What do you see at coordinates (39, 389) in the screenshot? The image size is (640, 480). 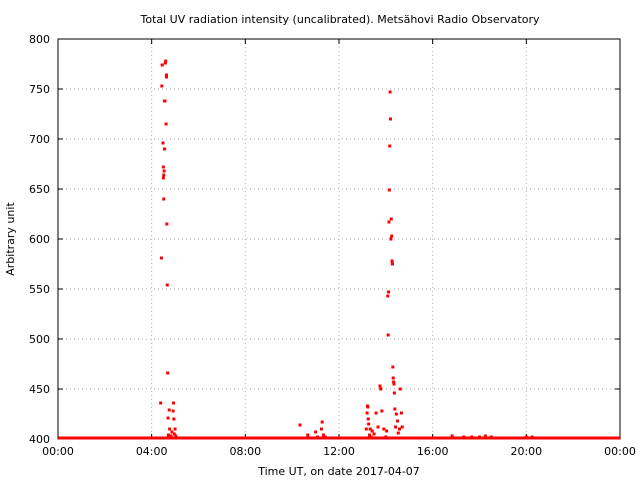 I see `y-tick-label: 450` at bounding box center [39, 389].